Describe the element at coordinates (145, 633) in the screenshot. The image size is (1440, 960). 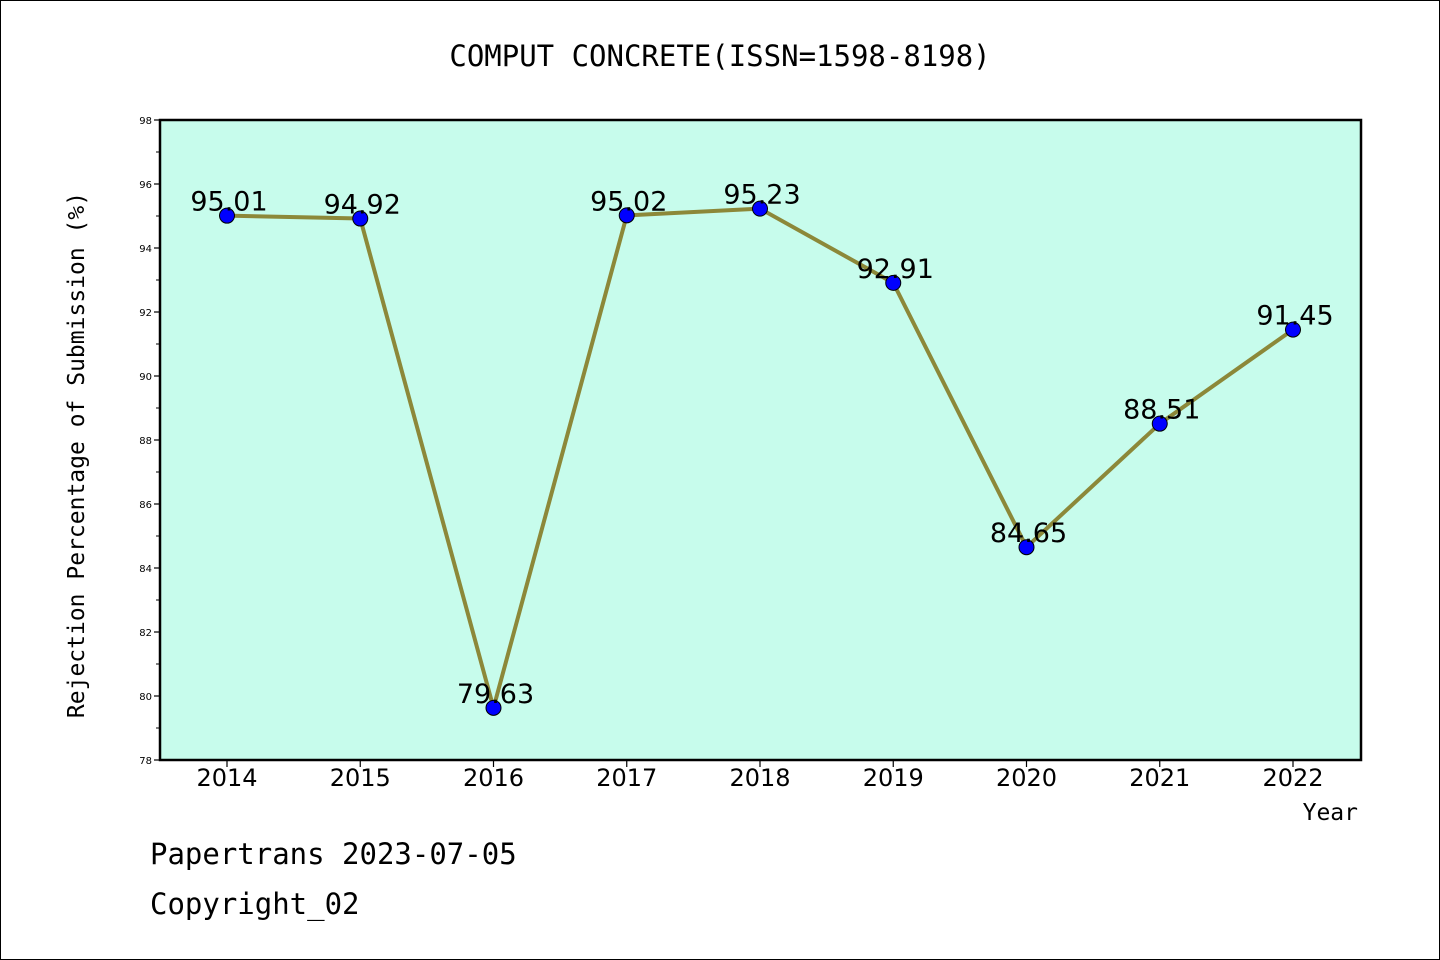
I see `y-tick-label: 82` at that location.